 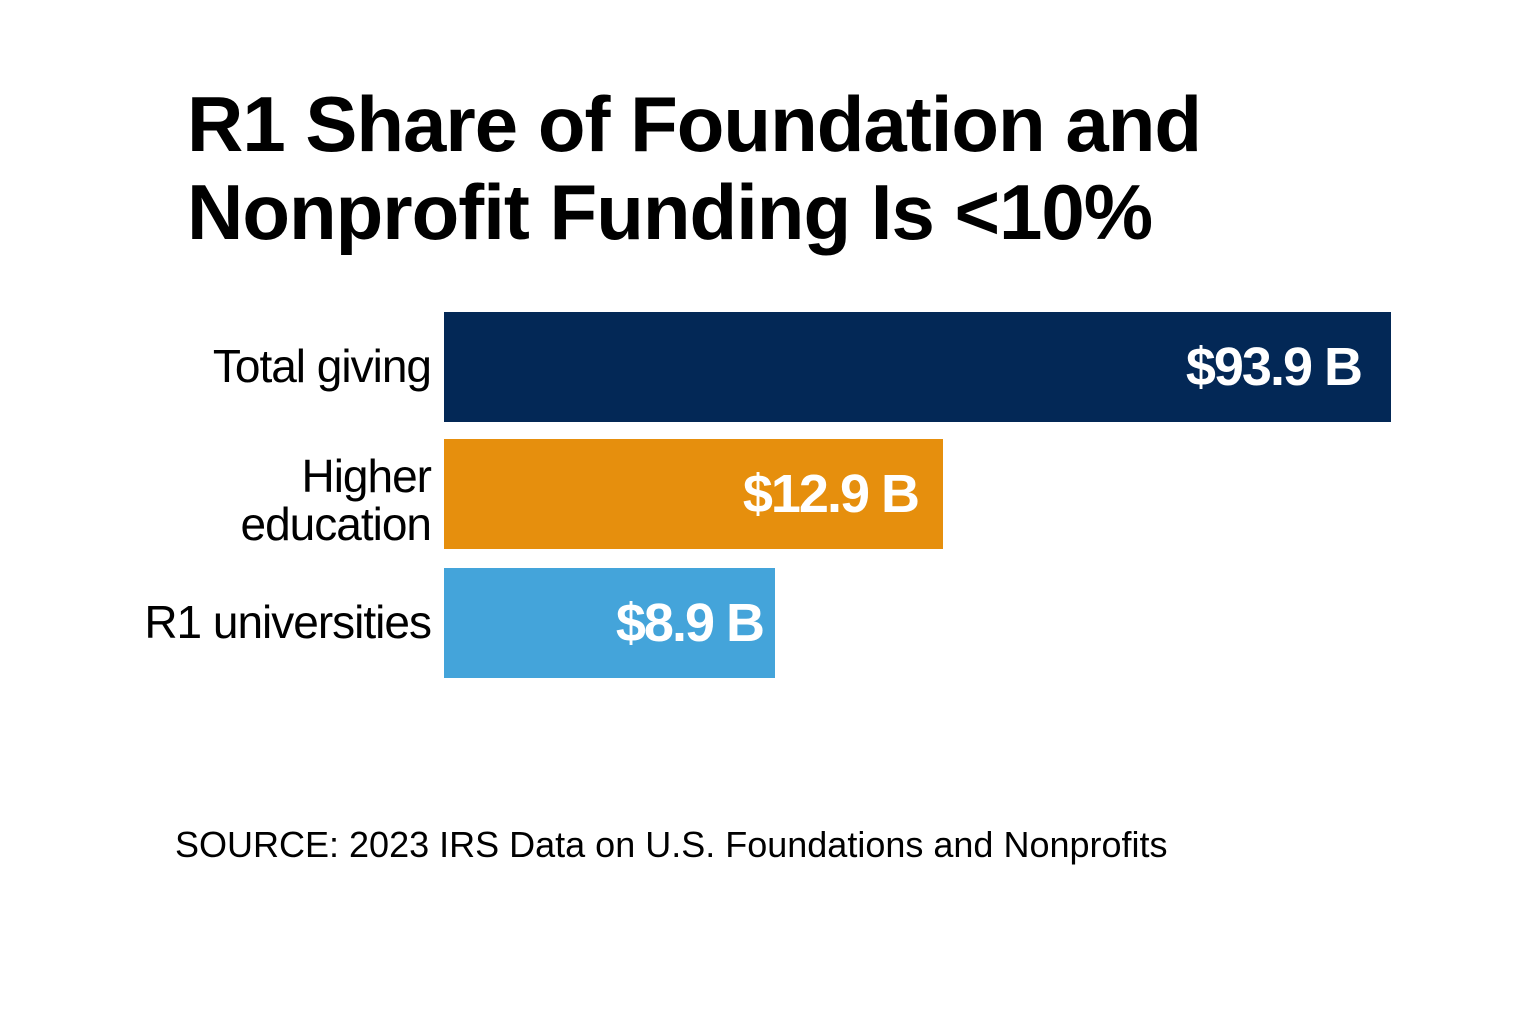 I want to click on data-label: $8.9 B, so click(x=690, y=623).